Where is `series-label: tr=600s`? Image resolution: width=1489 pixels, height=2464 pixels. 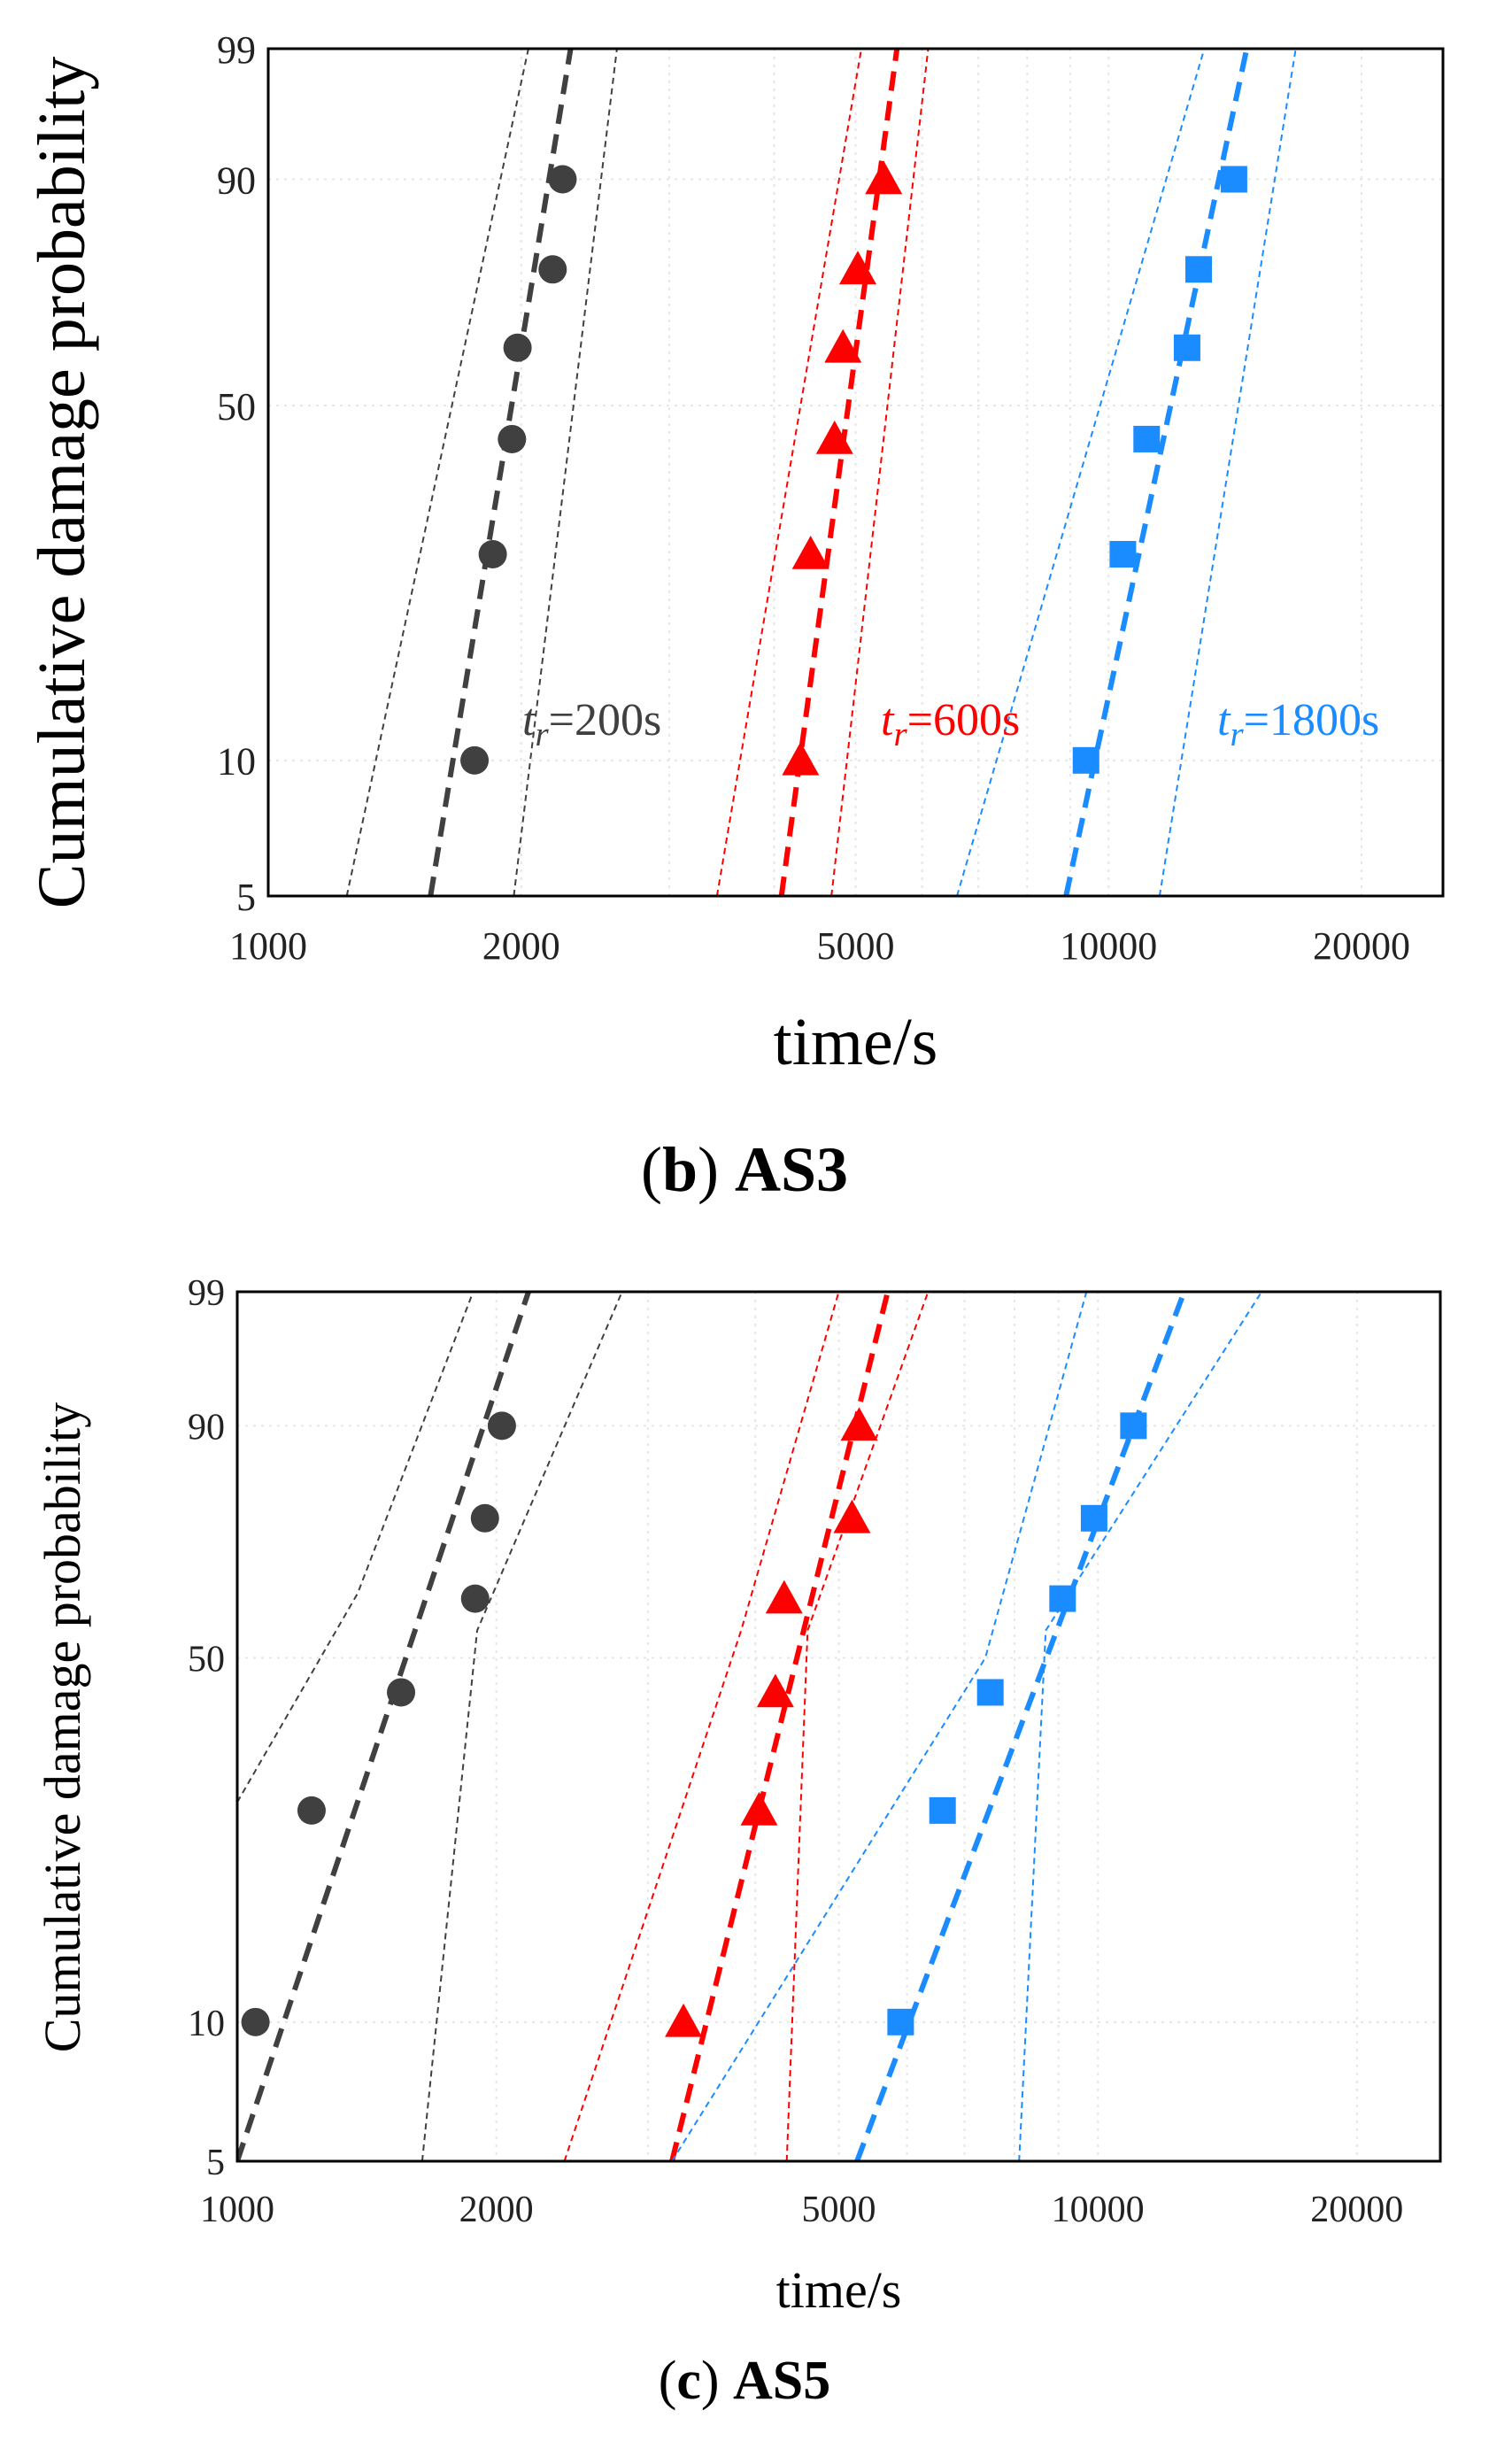
series-label: tr=600s is located at coordinates (950, 724).